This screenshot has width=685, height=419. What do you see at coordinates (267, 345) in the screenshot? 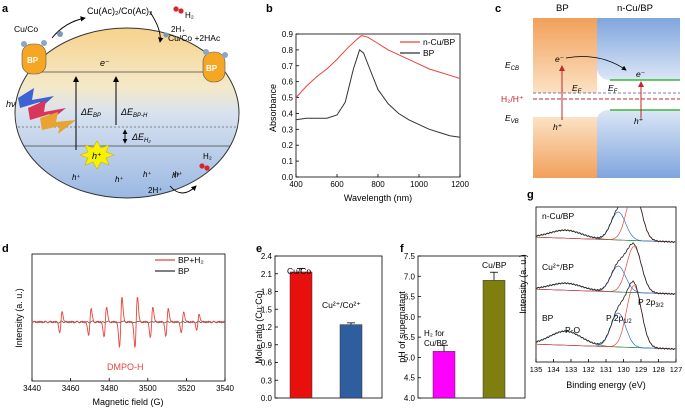
I see `y-tick-label: 0.9` at bounding box center [267, 345].